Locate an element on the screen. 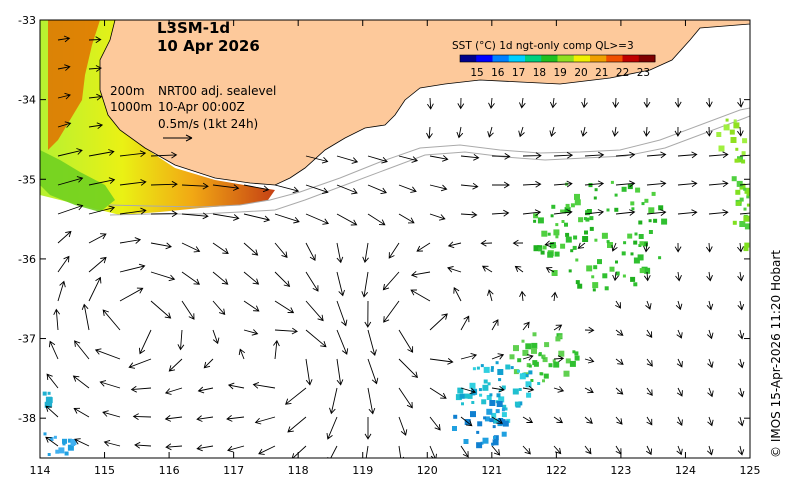 The image size is (791, 496). legend-swatch is located at coordinates (484, 58).